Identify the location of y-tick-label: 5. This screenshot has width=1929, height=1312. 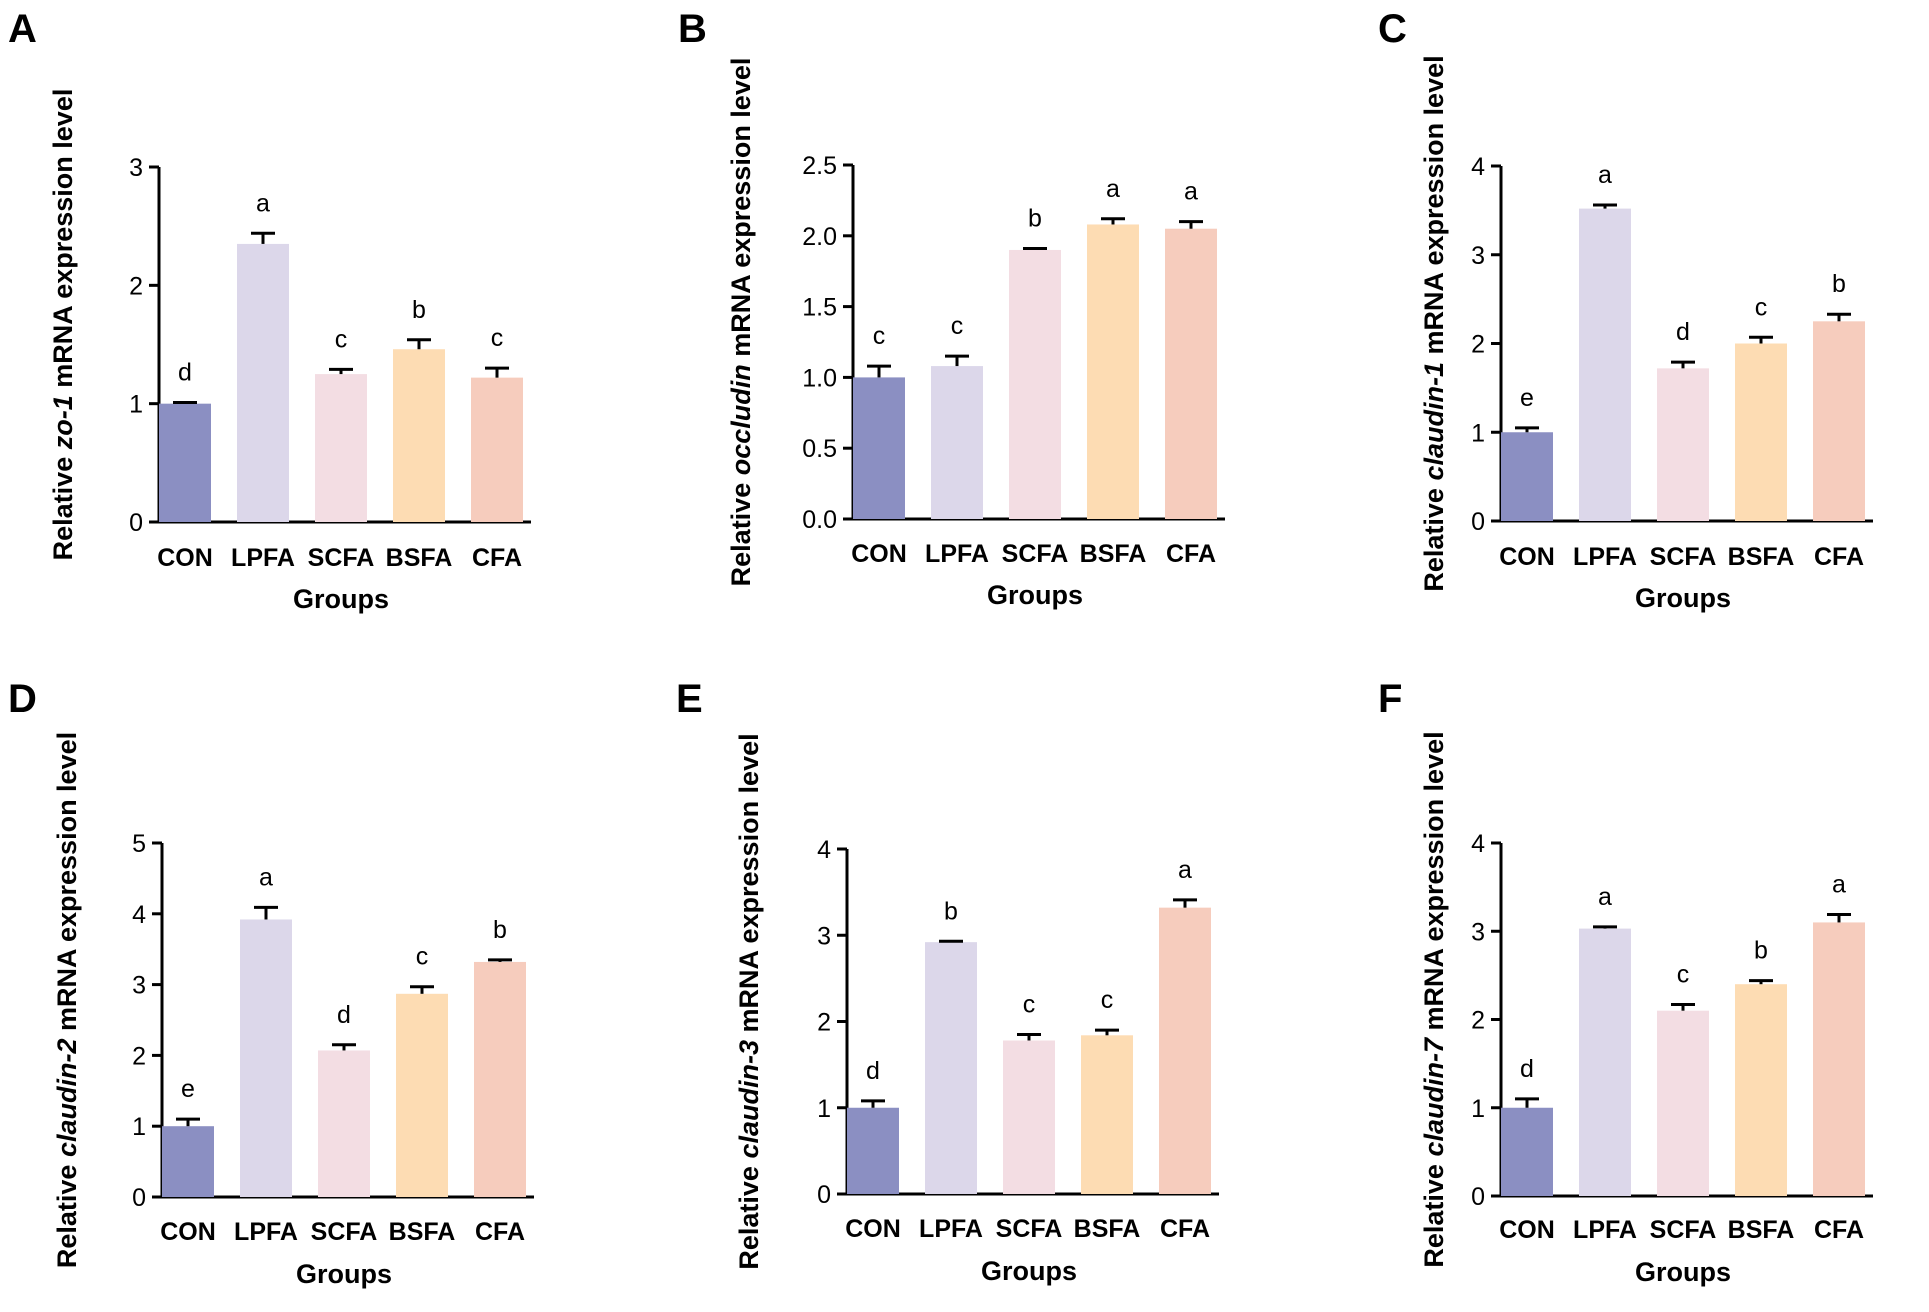
(139, 844).